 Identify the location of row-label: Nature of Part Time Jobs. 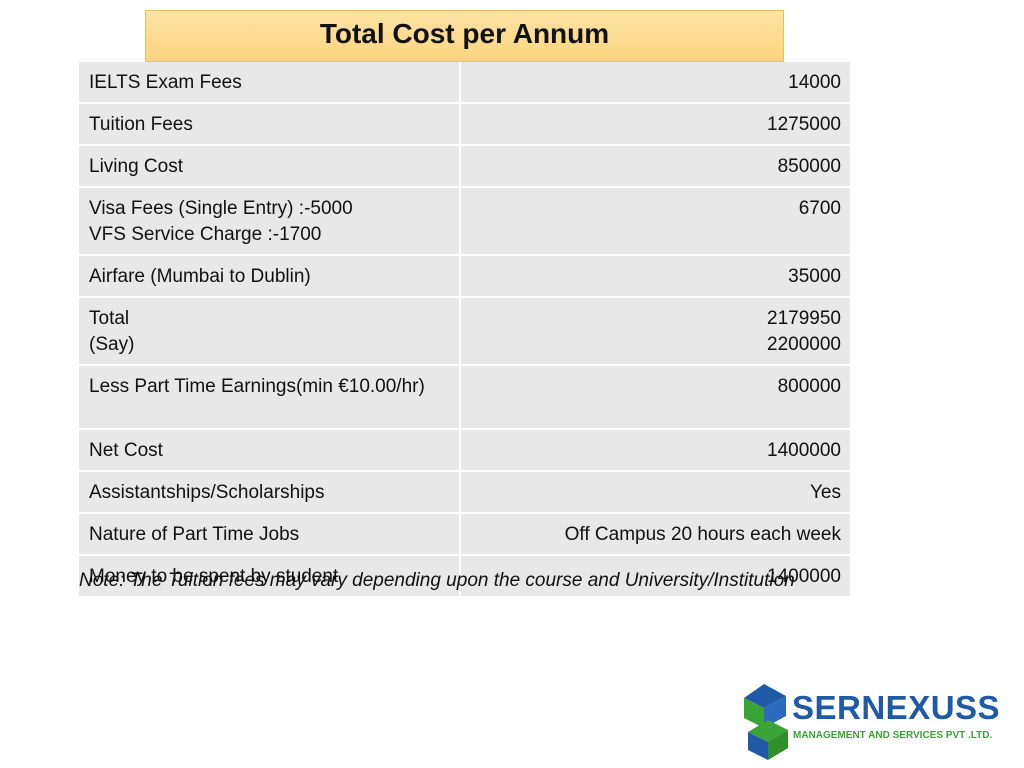
(270, 535).